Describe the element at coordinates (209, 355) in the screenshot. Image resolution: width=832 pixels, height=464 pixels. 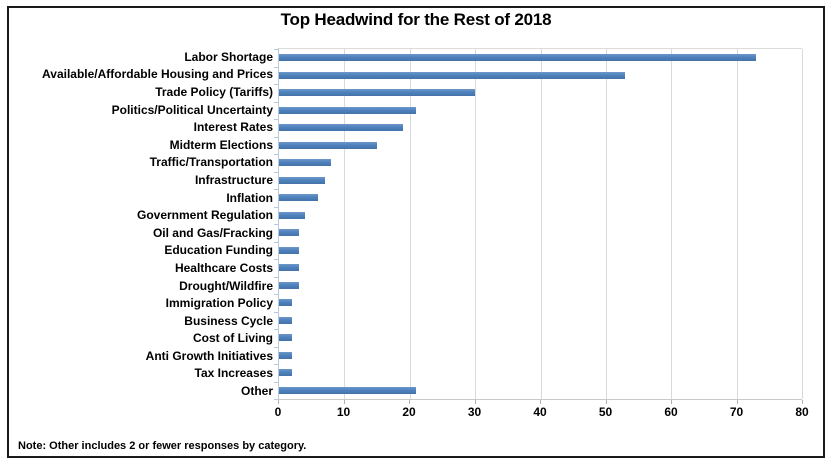
I see `category-label: Anti Growth Initiatives` at that location.